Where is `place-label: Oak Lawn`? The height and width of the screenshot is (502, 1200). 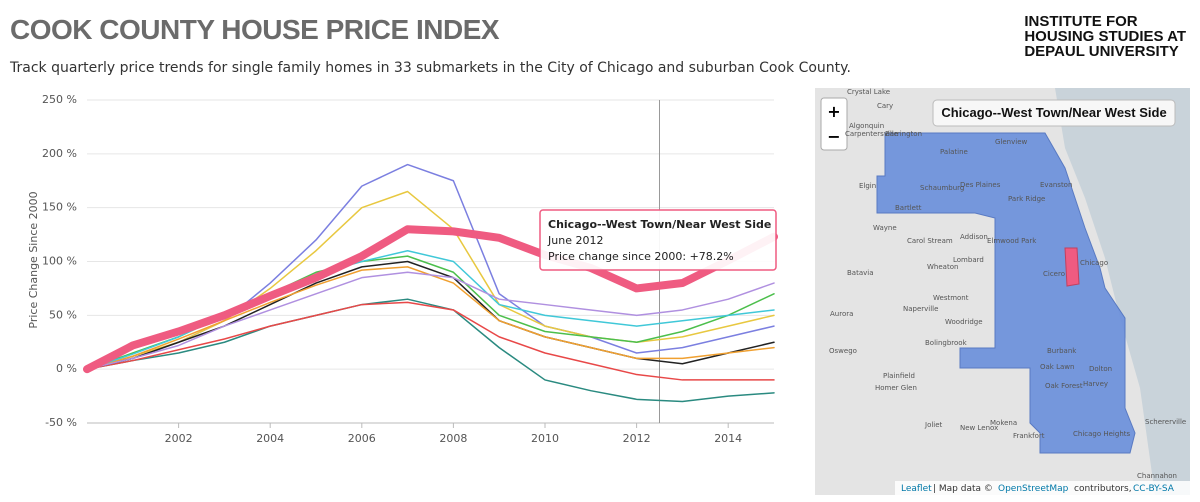
place-label: Oak Lawn is located at coordinates (1057, 367).